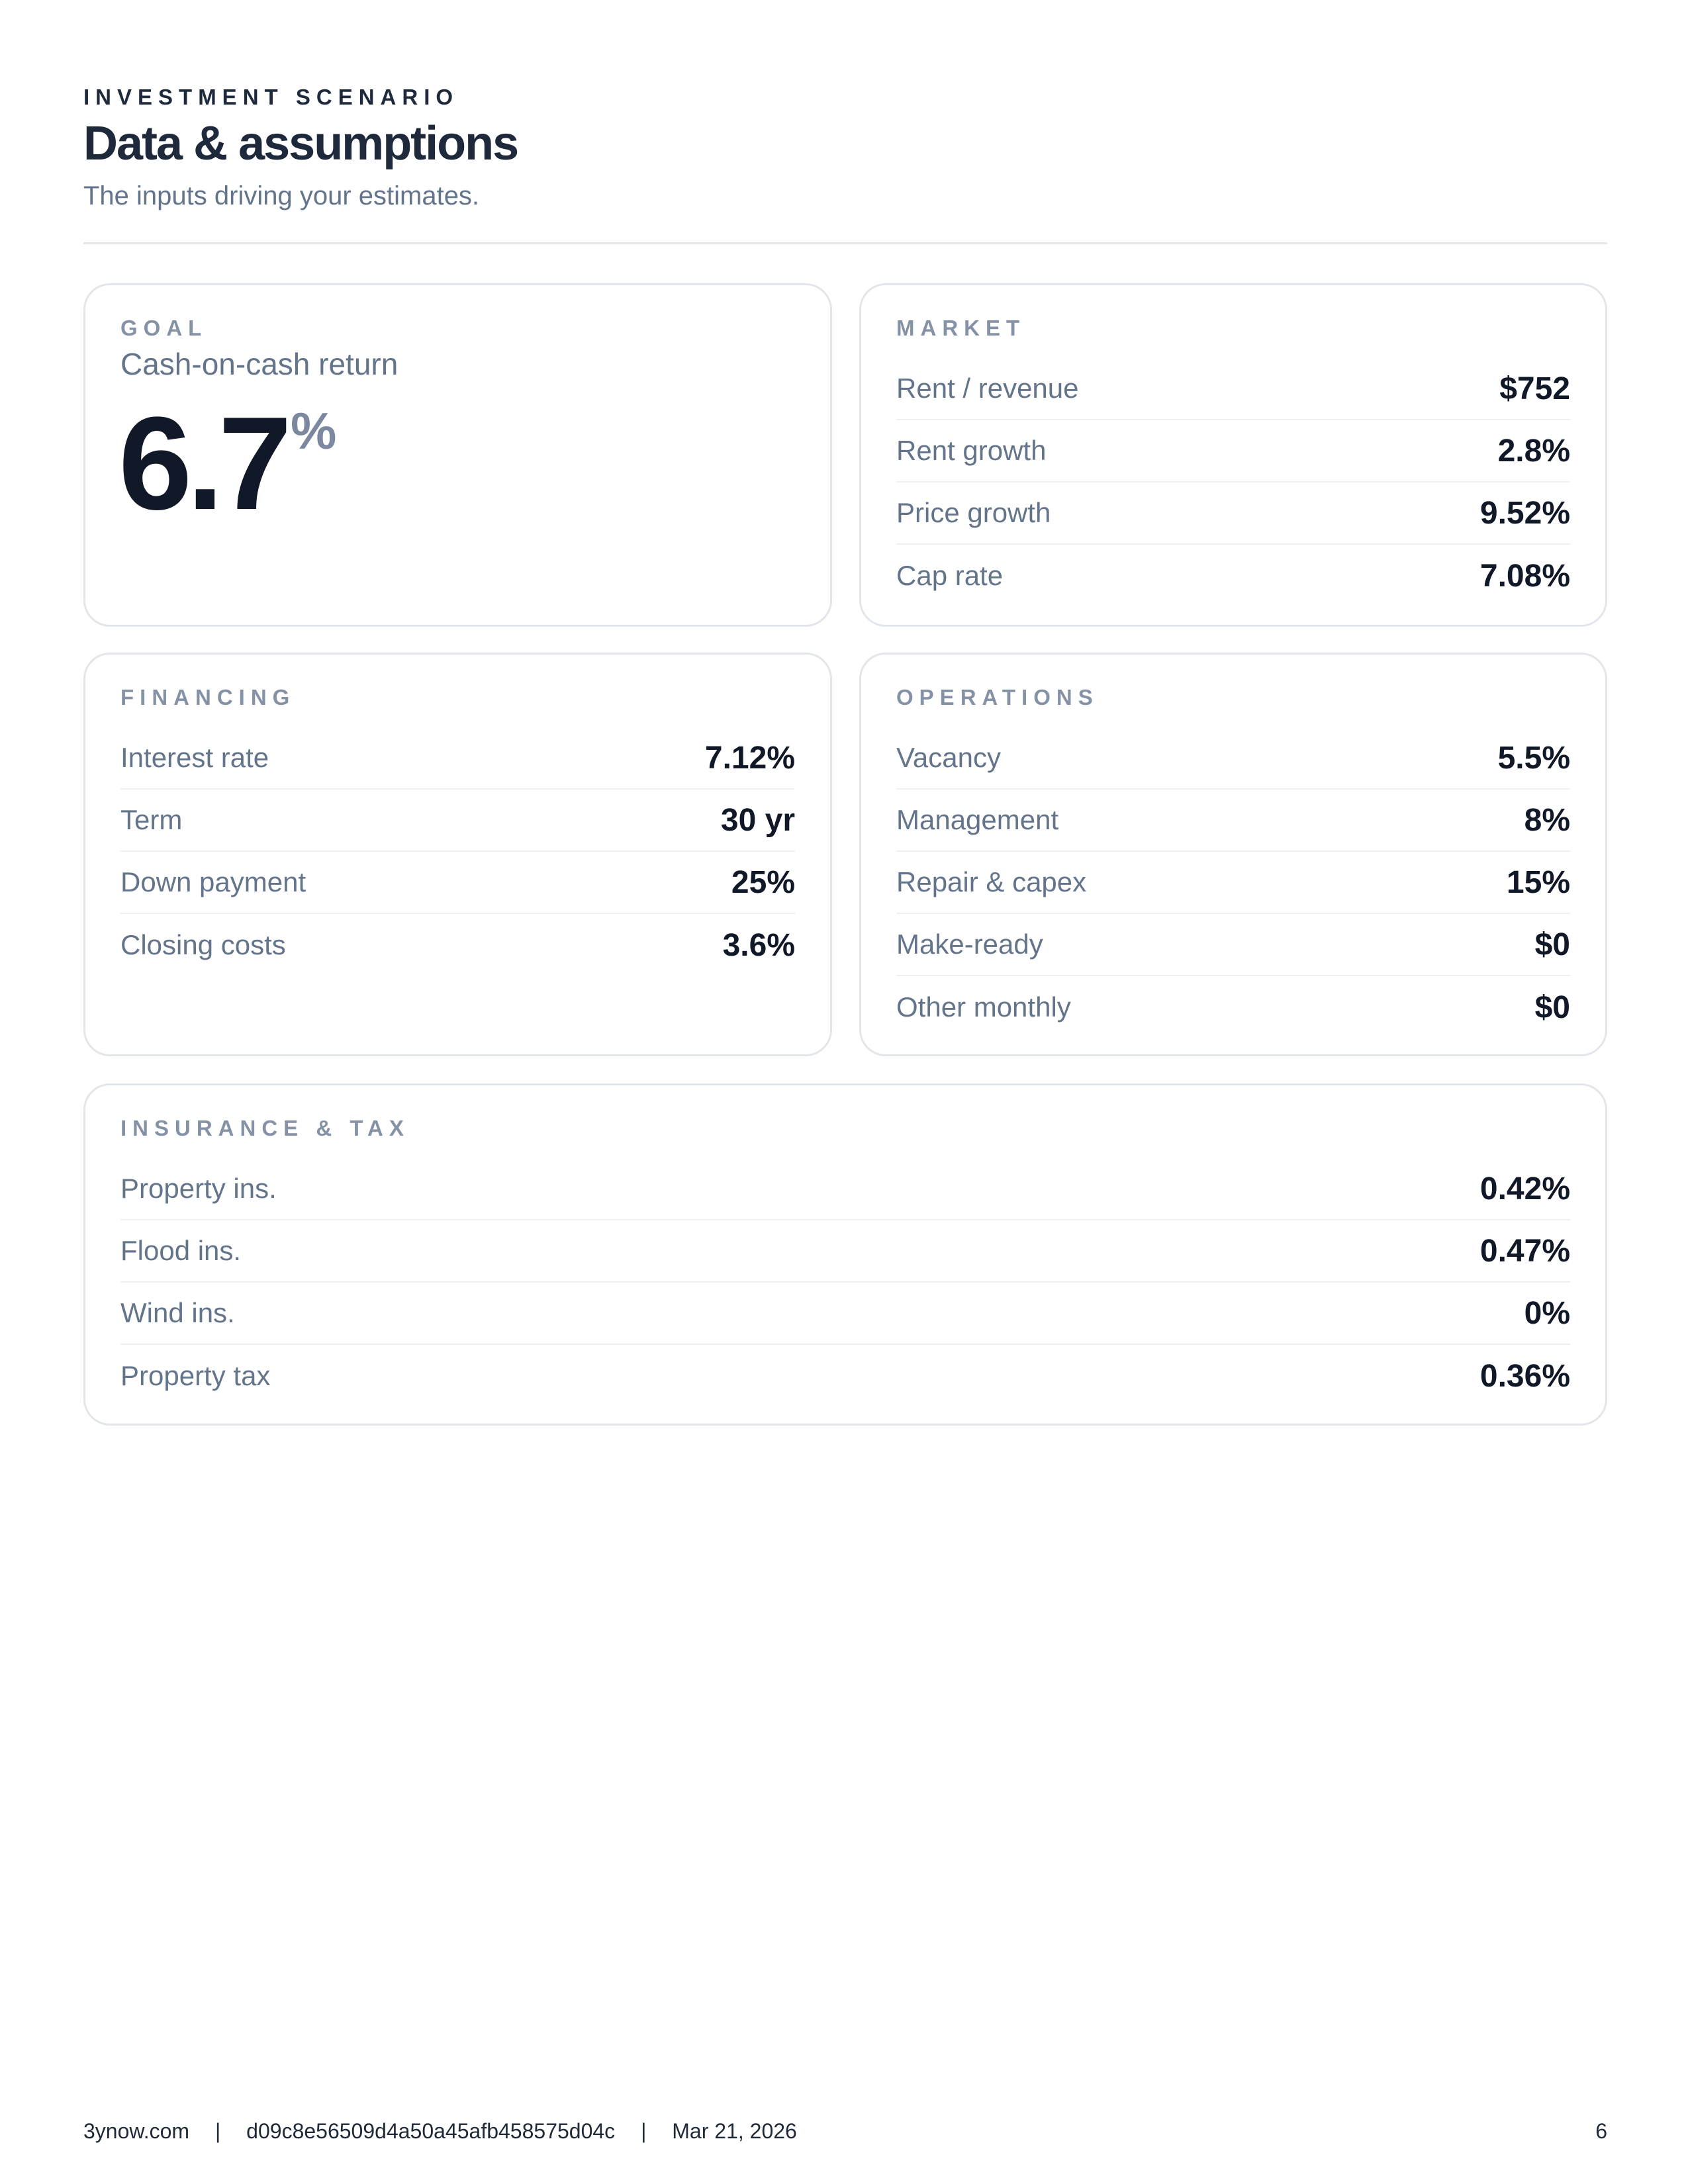 The height and width of the screenshot is (2184, 1688). What do you see at coordinates (213, 882) in the screenshot?
I see `row-label: Down payment` at bounding box center [213, 882].